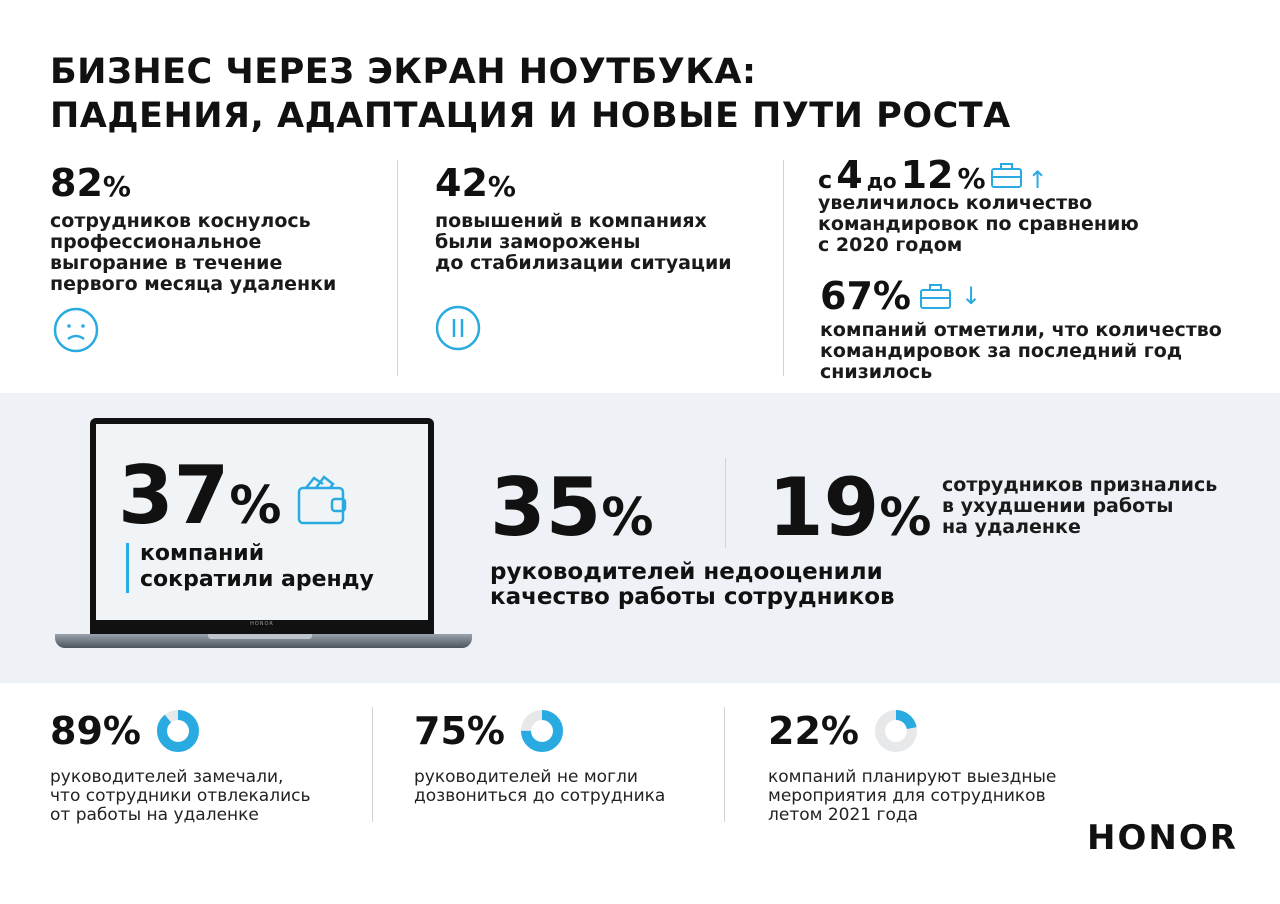 Image resolution: width=1280 pixels, height=904 pixels. I want to click on laptop-brand: HONOR, so click(262, 624).